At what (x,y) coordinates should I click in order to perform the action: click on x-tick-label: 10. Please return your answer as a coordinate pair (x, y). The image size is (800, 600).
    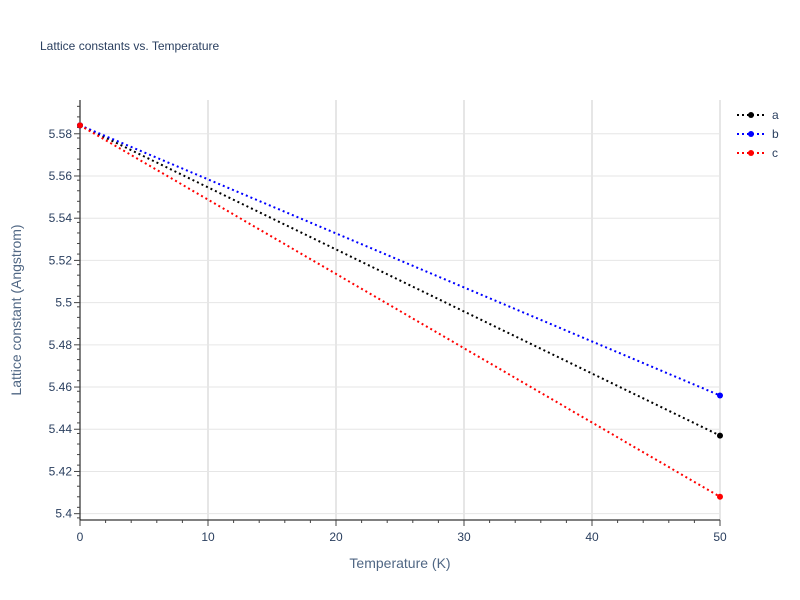
    Looking at the image, I should click on (208, 537).